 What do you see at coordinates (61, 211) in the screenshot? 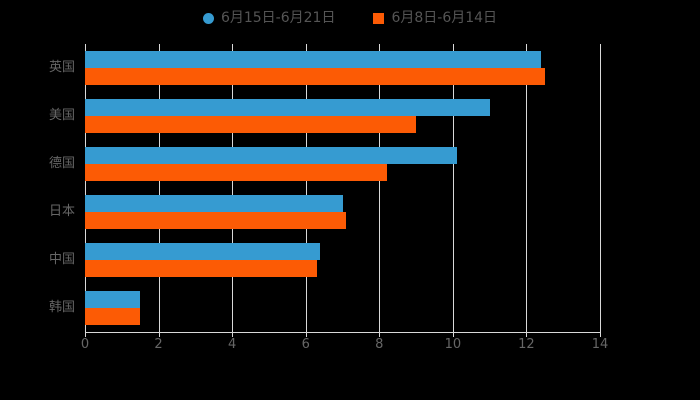
I see `y-axis-category-label: 日本` at bounding box center [61, 211].